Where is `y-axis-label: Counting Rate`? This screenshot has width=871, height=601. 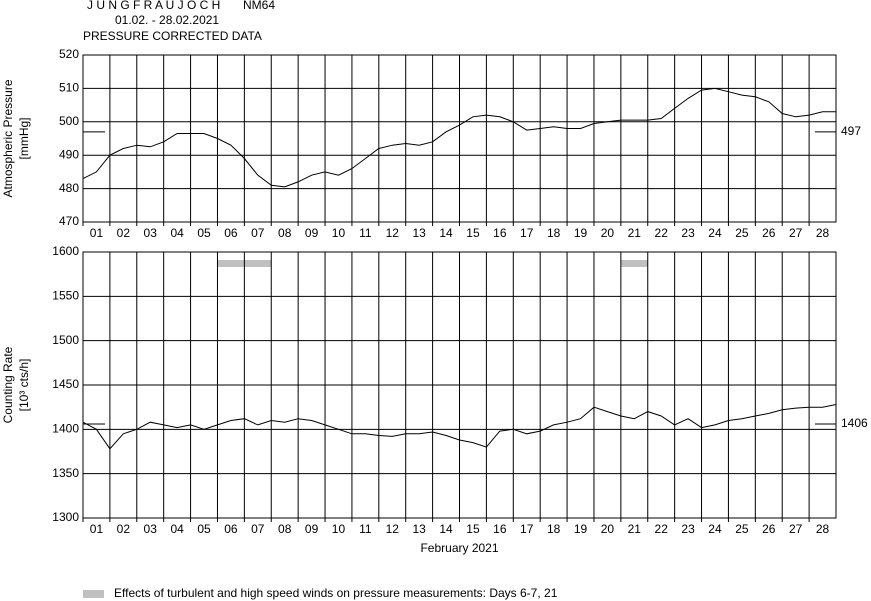
y-axis-label: Counting Rate is located at coordinates (8, 384).